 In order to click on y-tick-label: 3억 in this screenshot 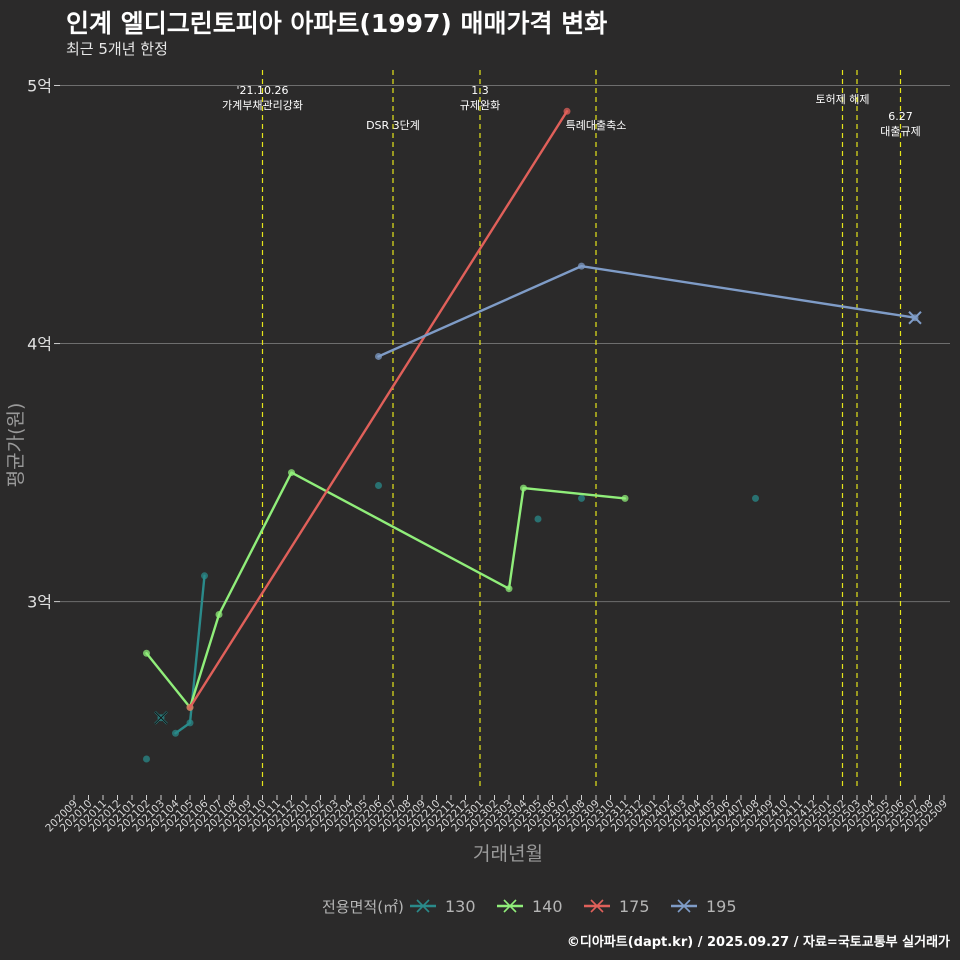, I will do `click(39, 602)`.